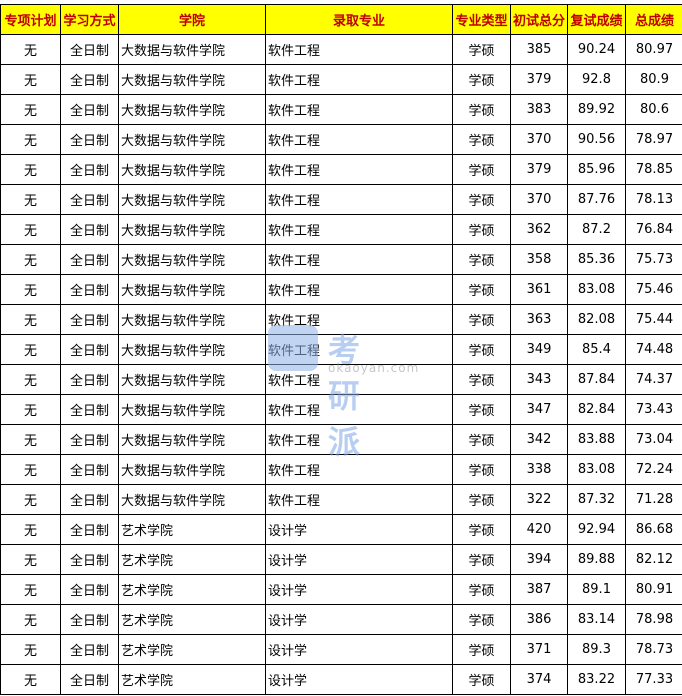 The image size is (682, 696). What do you see at coordinates (596, 529) in the screenshot?
I see `table-cell: 92.94` at bounding box center [596, 529].